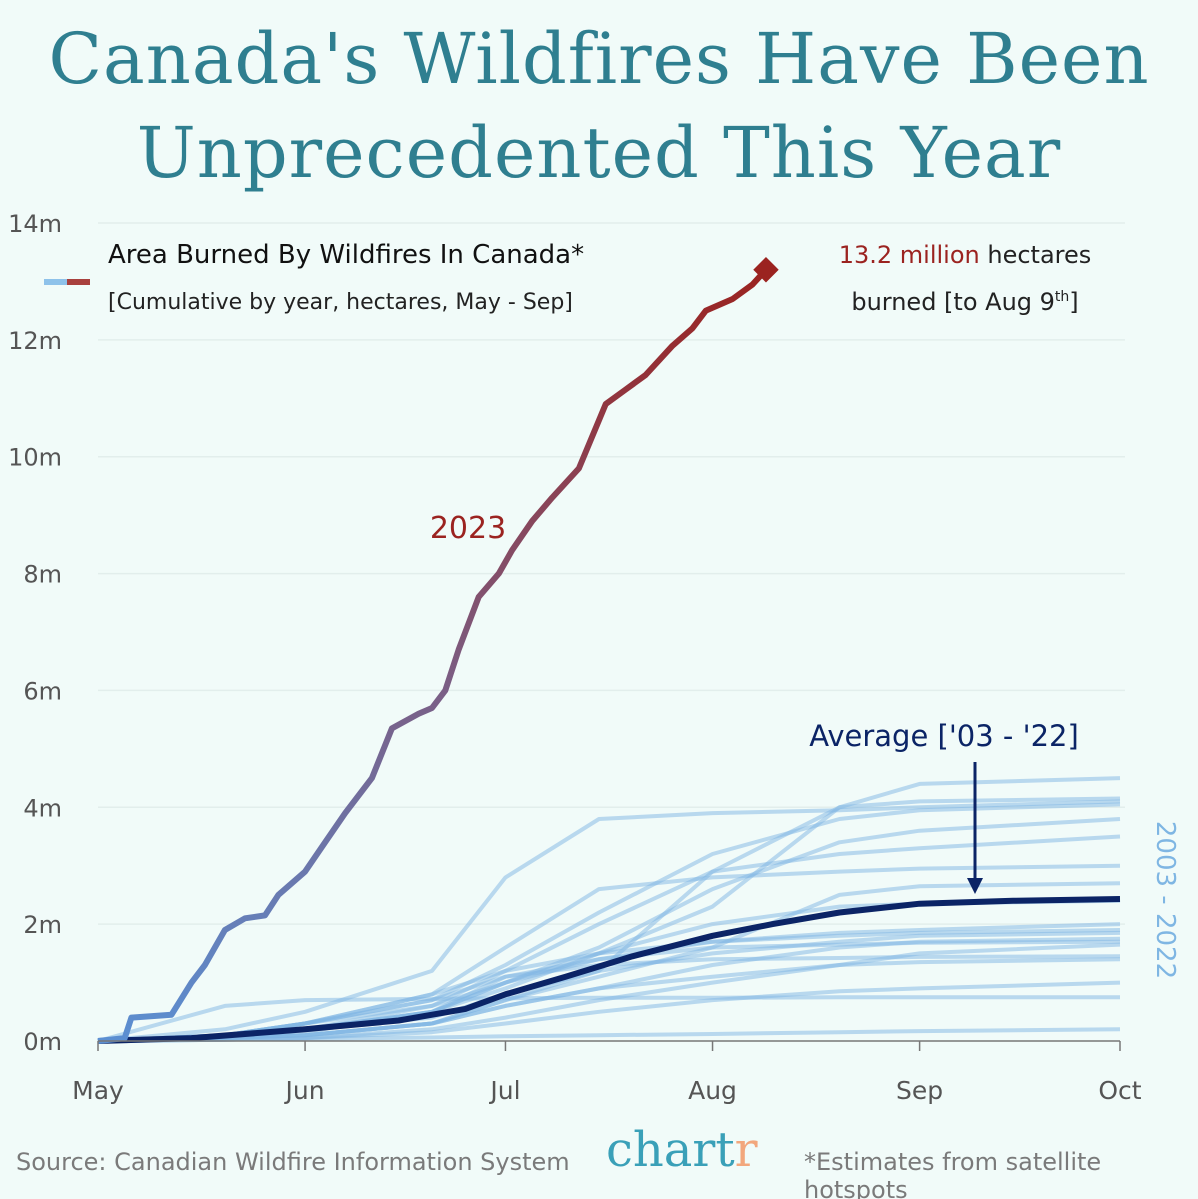 The height and width of the screenshot is (1199, 1198). I want to click on x-tick-label: Oct, so click(1119, 1090).